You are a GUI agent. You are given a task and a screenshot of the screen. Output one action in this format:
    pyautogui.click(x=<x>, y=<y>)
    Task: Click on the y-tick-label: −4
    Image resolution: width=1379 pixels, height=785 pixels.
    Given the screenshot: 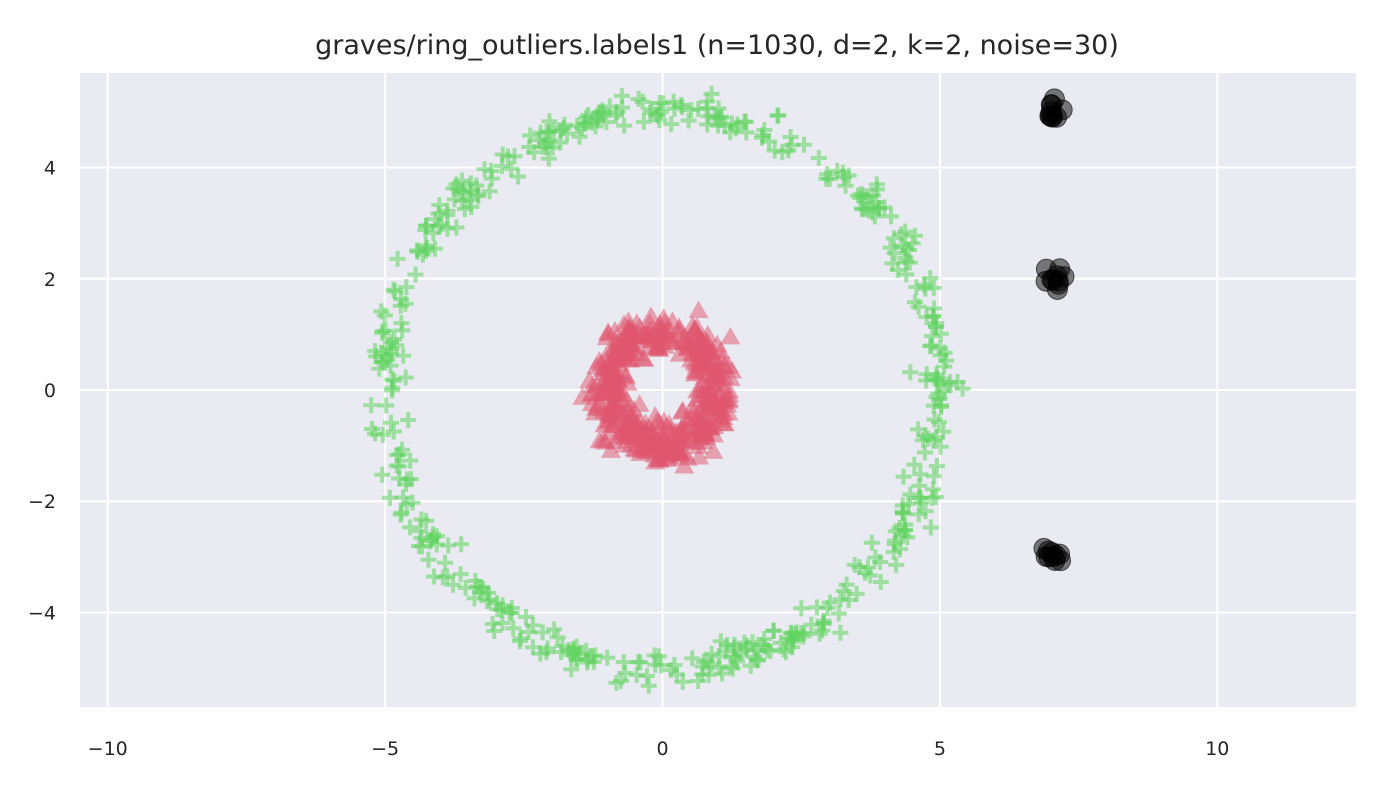 What is the action you would take?
    pyautogui.click(x=42, y=613)
    